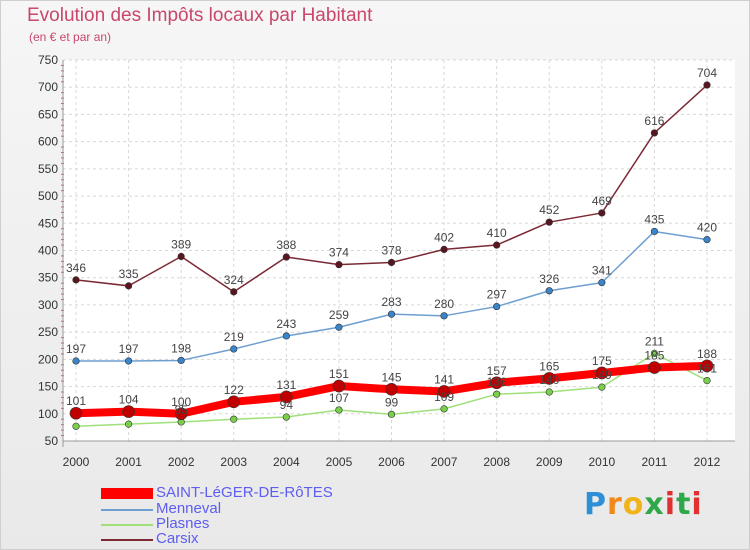 This screenshot has width=750, height=550. What do you see at coordinates (707, 73) in the screenshot?
I see `data-label: 704` at bounding box center [707, 73].